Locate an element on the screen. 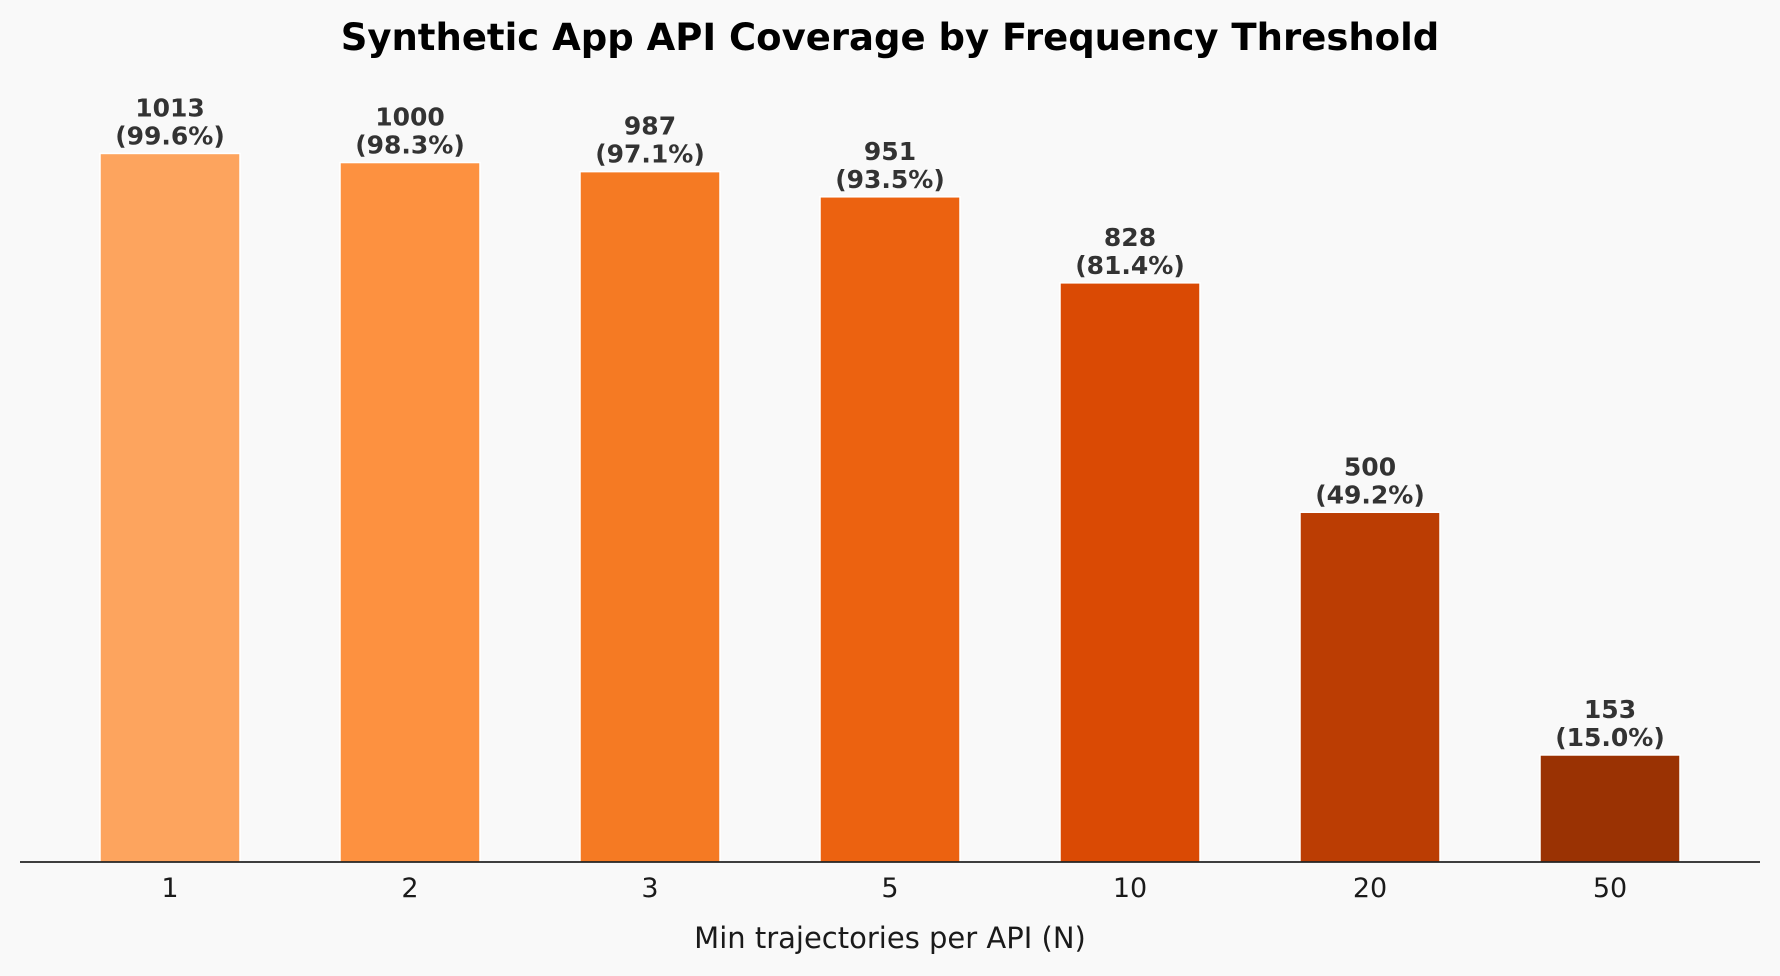 The height and width of the screenshot is (976, 1780). value-label-50: 153 is located at coordinates (1610, 709).